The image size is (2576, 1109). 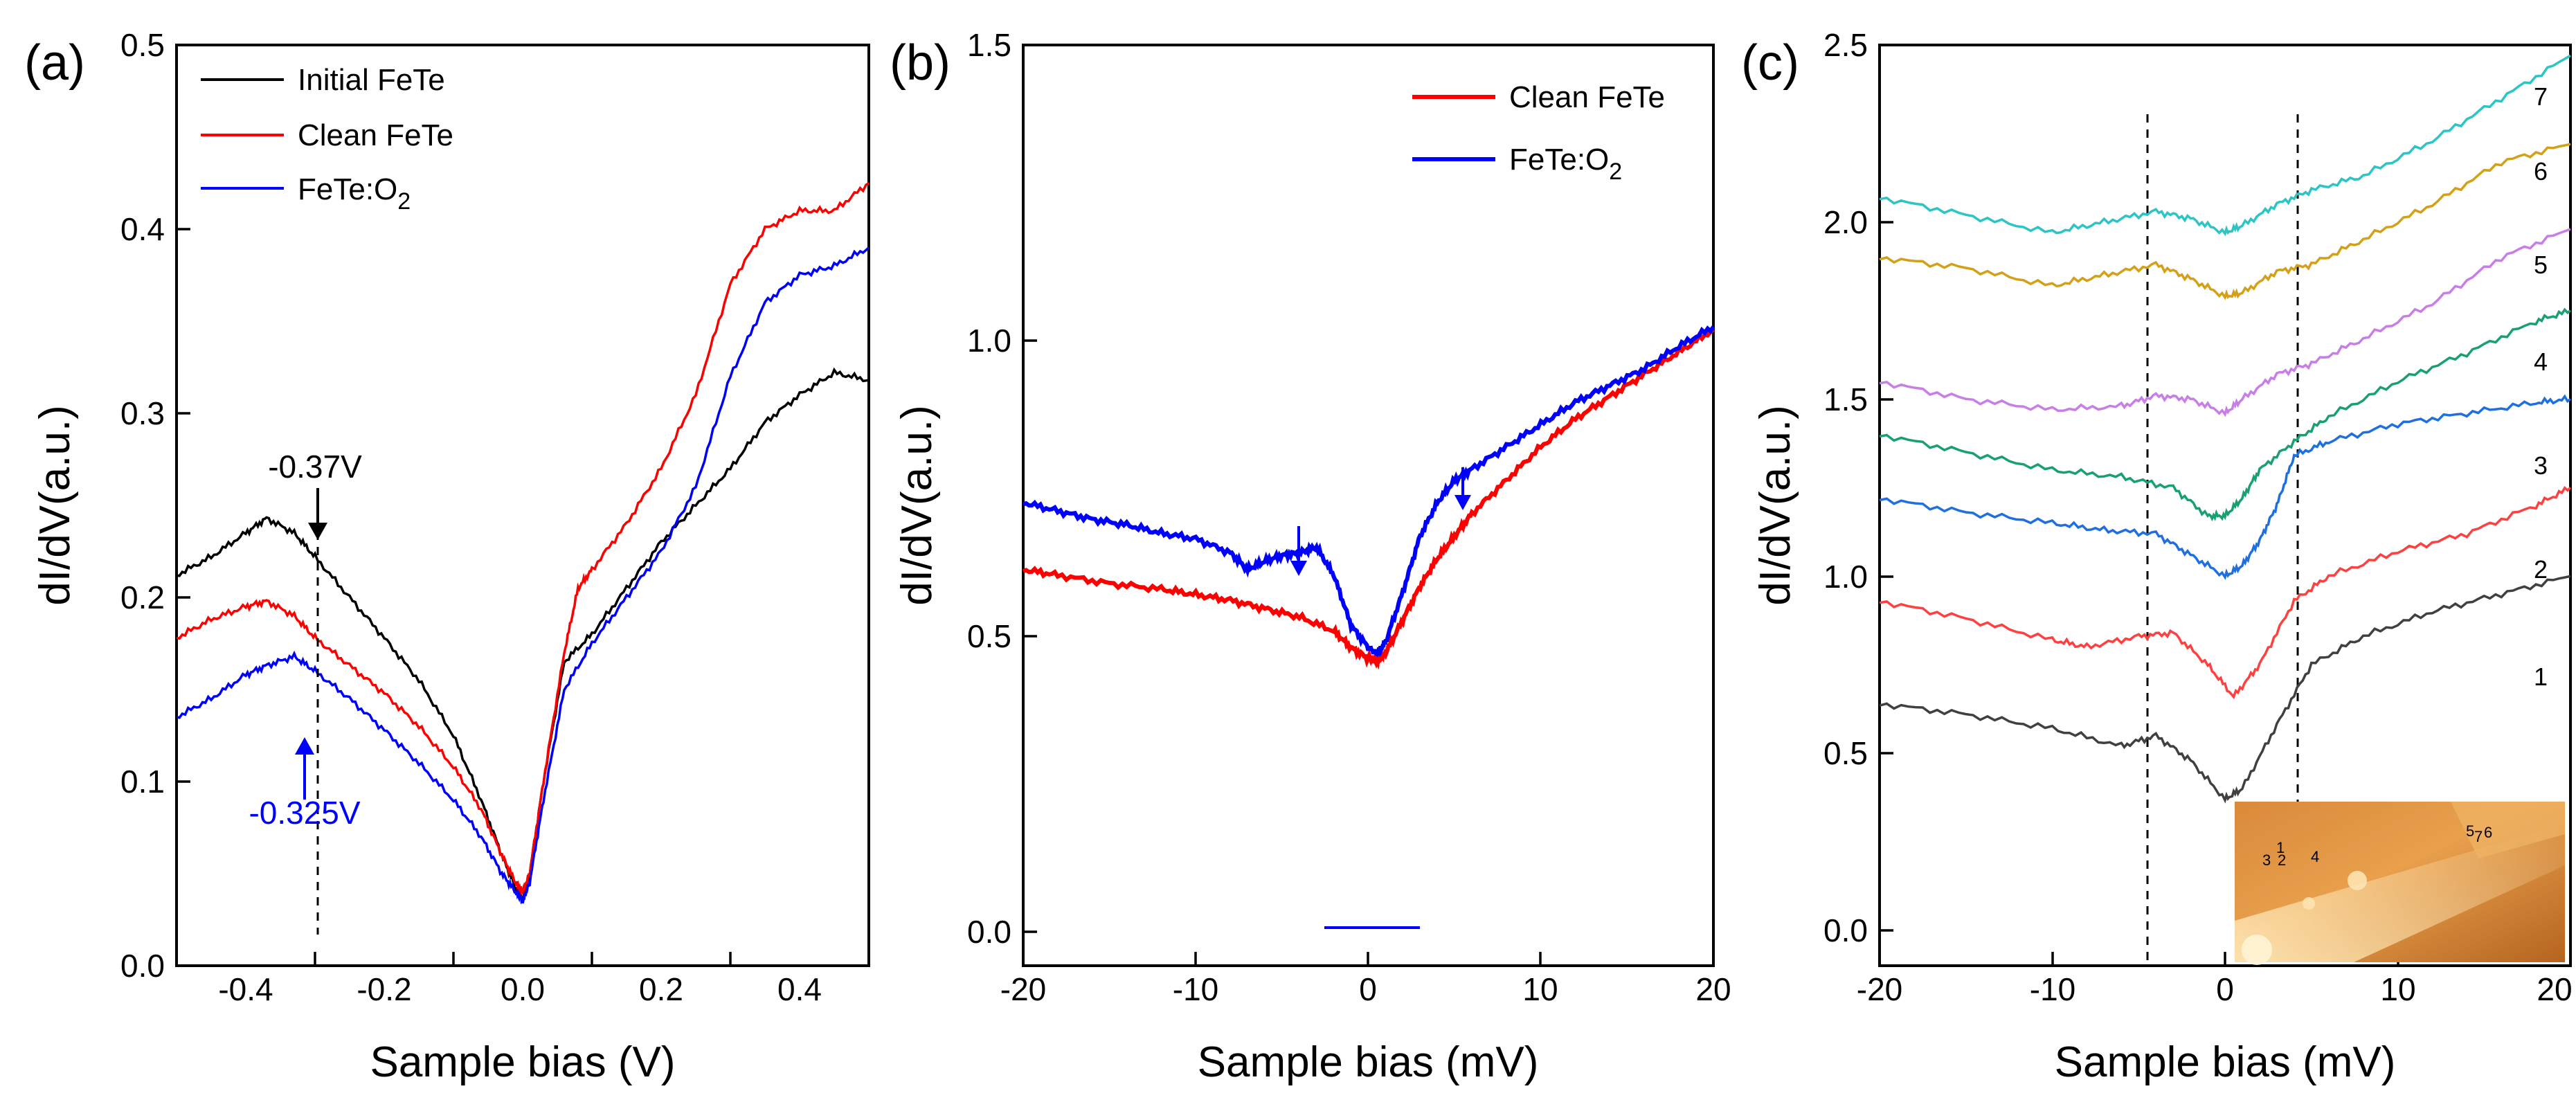 What do you see at coordinates (1538, 132) in the screenshot?
I see `panel-b-legend: Clean FeTe FeTe:O2` at bounding box center [1538, 132].